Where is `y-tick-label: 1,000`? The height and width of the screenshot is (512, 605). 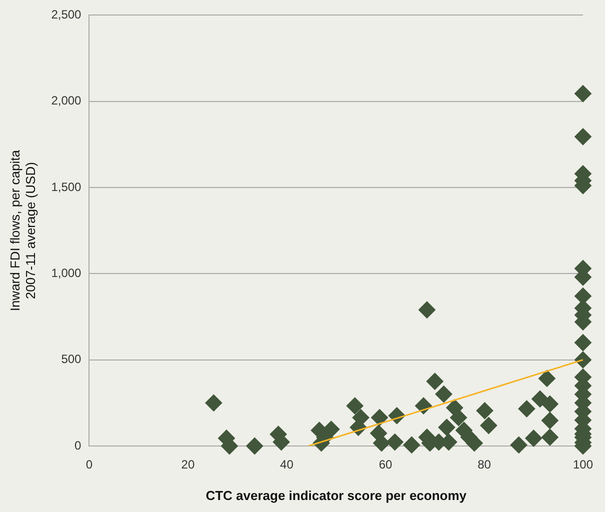
y-tick-label: 1,000 is located at coordinates (66, 273).